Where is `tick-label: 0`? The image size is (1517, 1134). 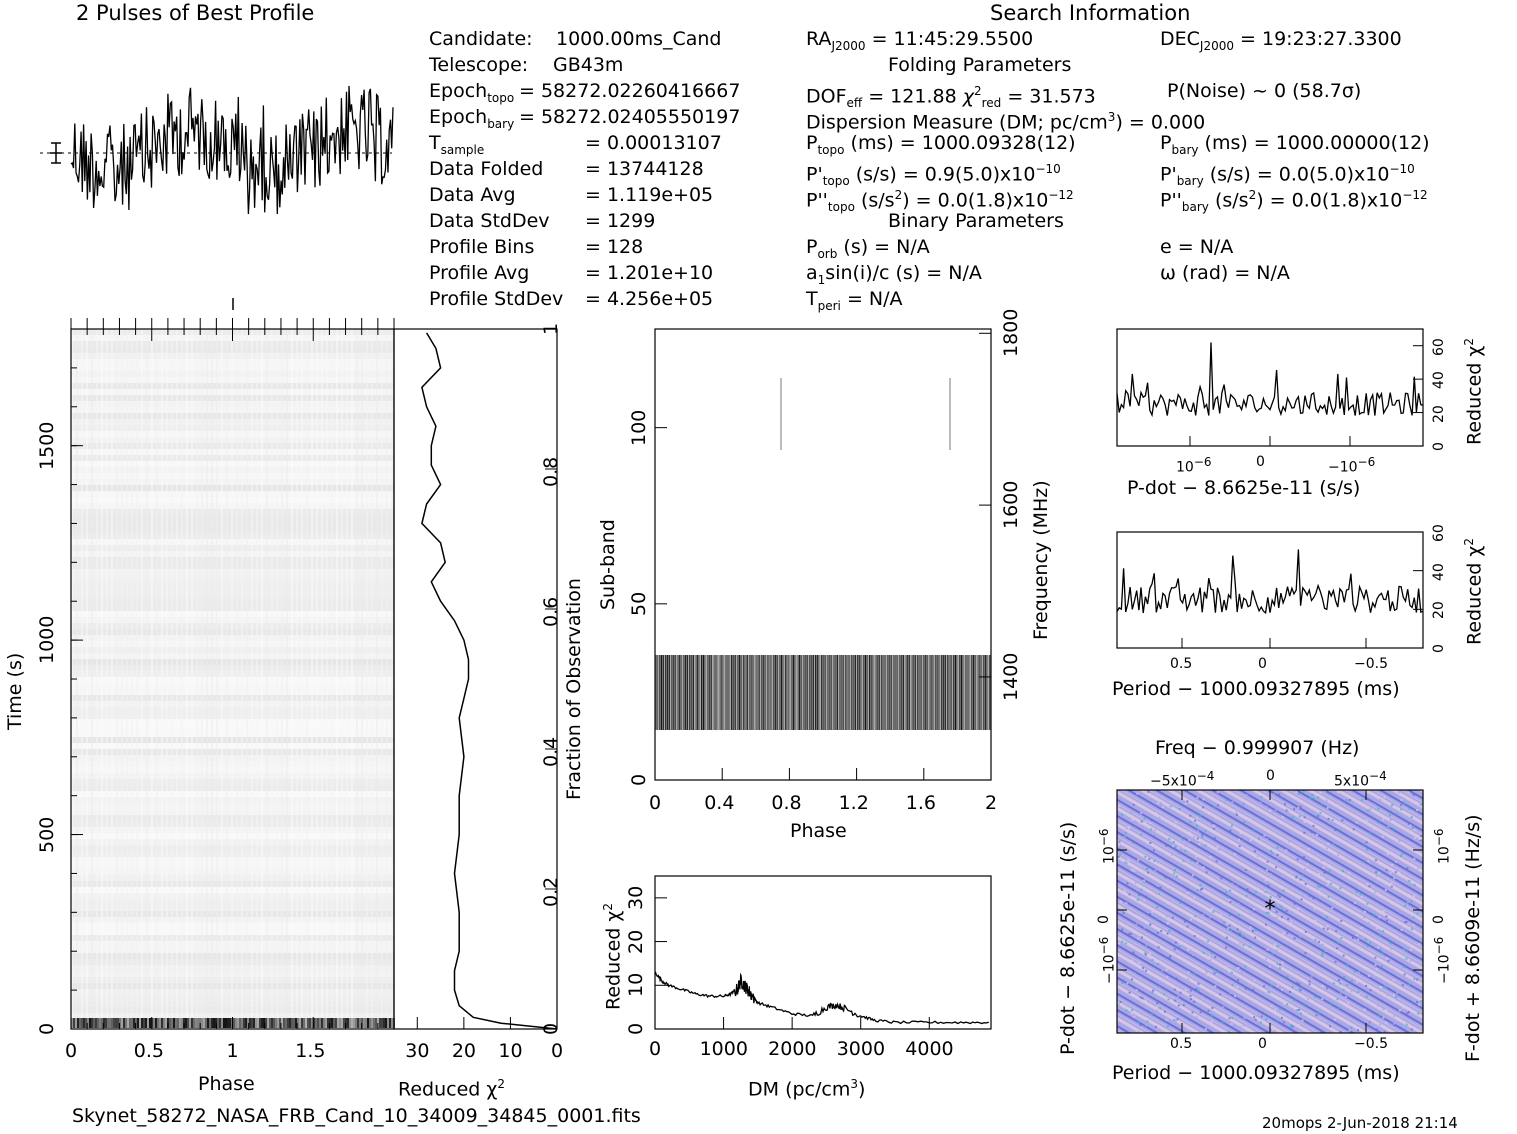
tick-label: 0 is located at coordinates (71, 1051).